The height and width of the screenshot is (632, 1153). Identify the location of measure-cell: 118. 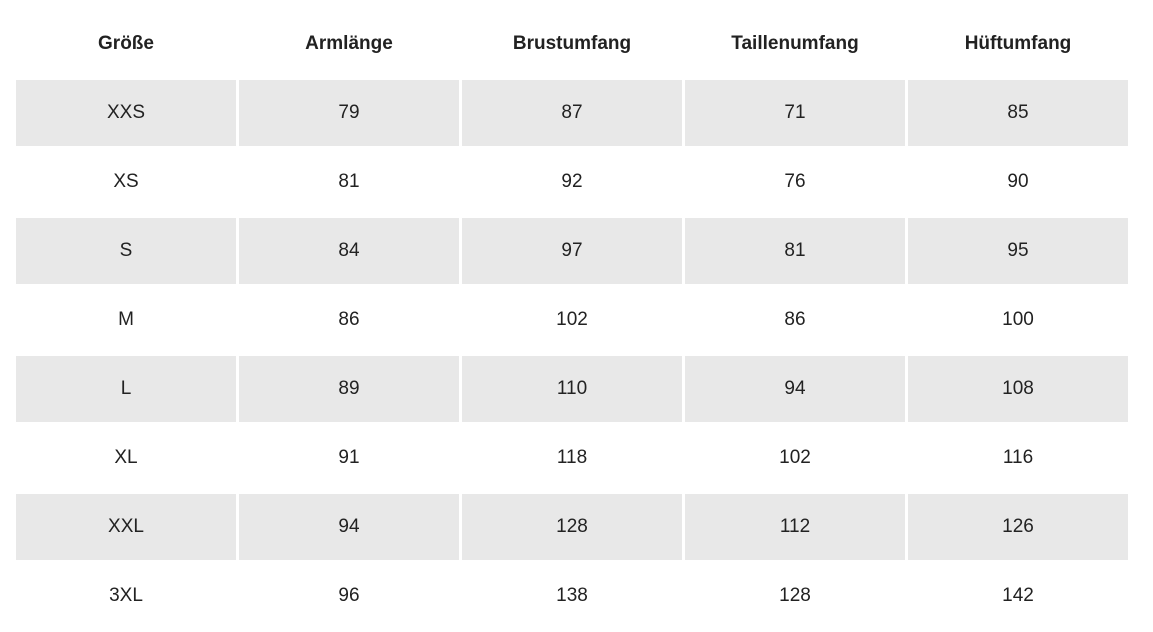
(572, 457).